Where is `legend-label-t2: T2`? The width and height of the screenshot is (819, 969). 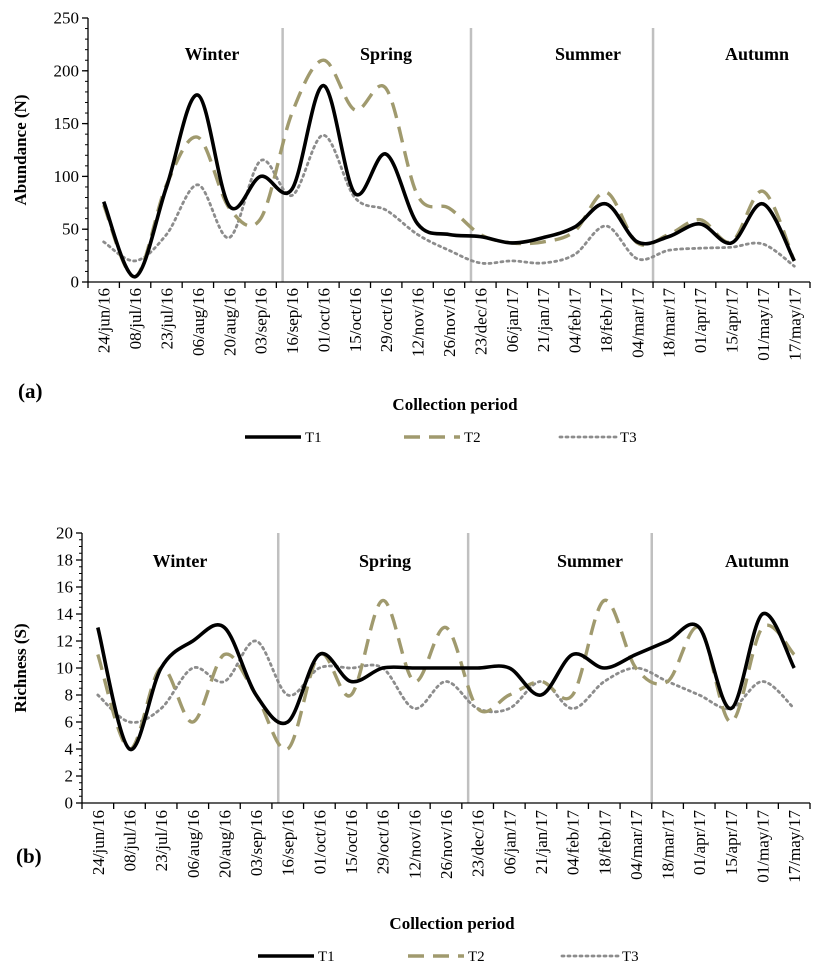 legend-label-t2: T2 is located at coordinates (476, 957).